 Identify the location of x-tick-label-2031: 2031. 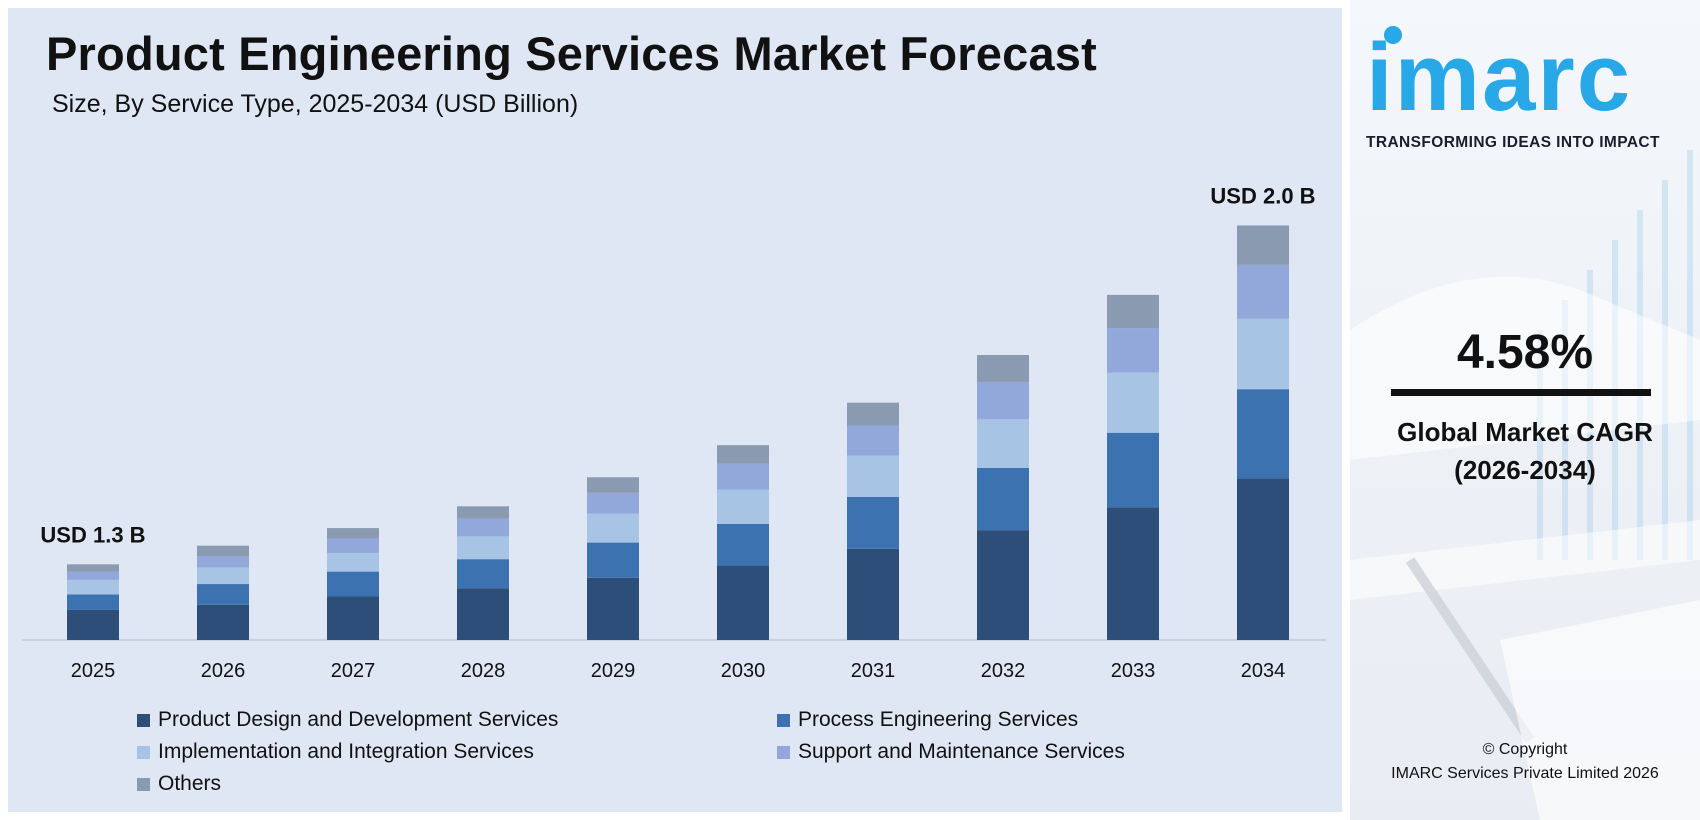
(873, 671).